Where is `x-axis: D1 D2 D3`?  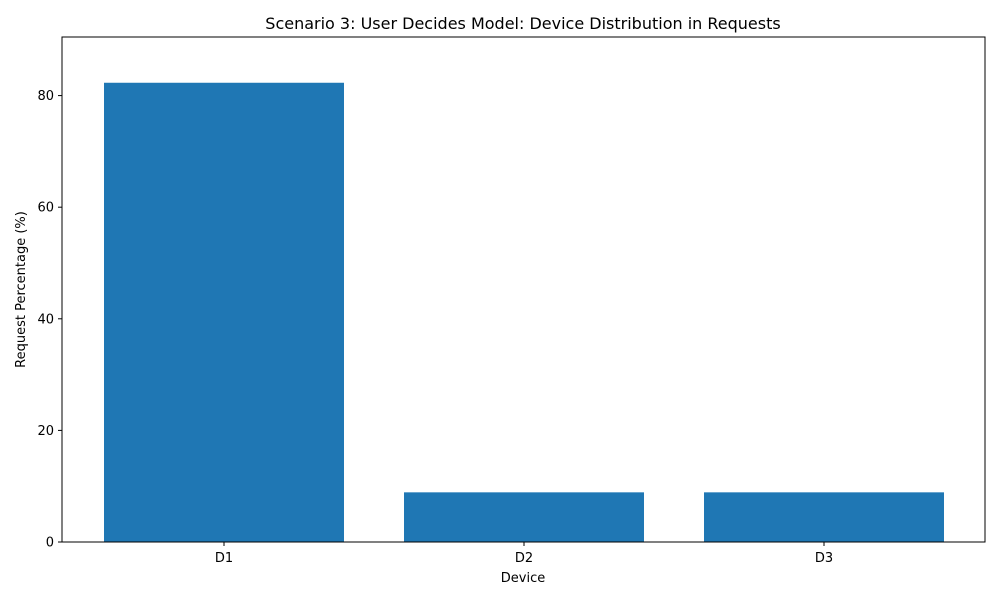 x-axis: D1 D2 D3 is located at coordinates (524, 554).